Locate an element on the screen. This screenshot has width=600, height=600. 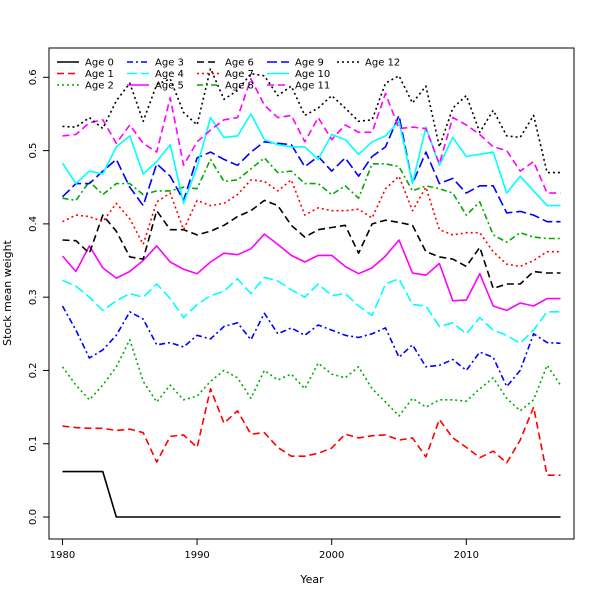
y-axis: 0.0 0.1 0.2 0.3 0.4 0.5 0.6 is located at coordinates (38, 297).